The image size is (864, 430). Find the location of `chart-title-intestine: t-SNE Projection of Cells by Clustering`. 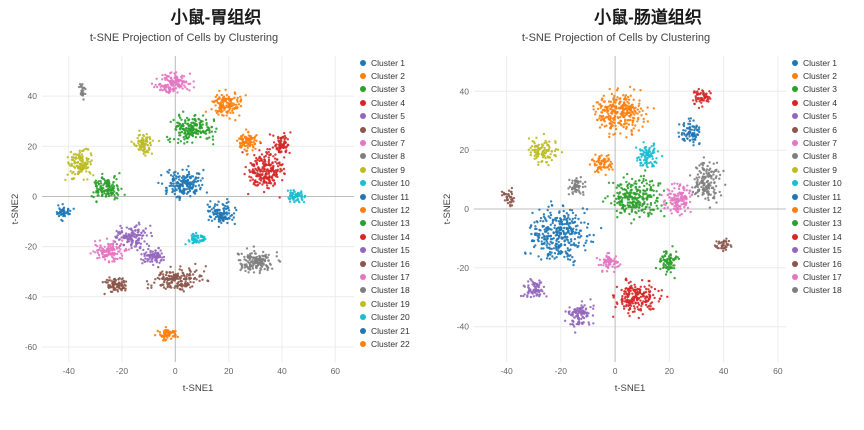

chart-title-intestine: t-SNE Projection of Cells by Clustering is located at coordinates (616, 38).